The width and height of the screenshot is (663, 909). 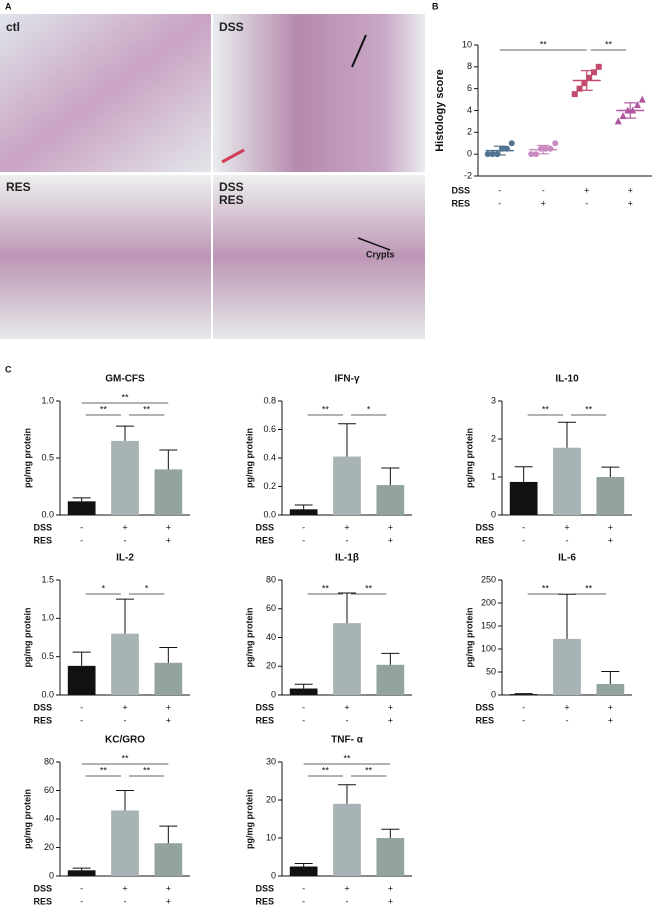 What do you see at coordinates (493, 400) in the screenshot?
I see `y-tick-label: 3` at bounding box center [493, 400].